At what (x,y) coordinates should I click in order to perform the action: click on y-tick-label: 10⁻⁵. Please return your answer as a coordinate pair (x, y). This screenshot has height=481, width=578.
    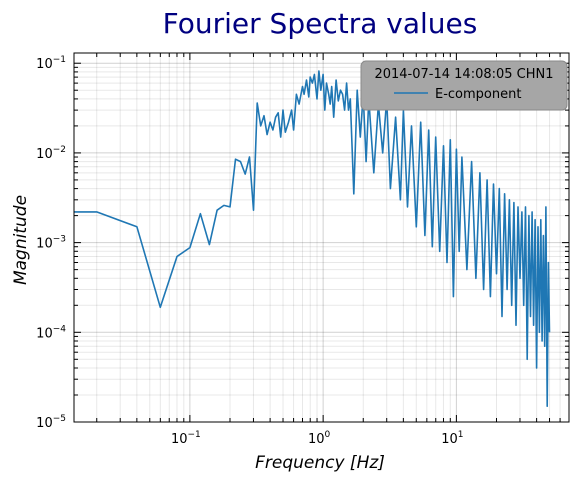
    Looking at the image, I should click on (51, 422).